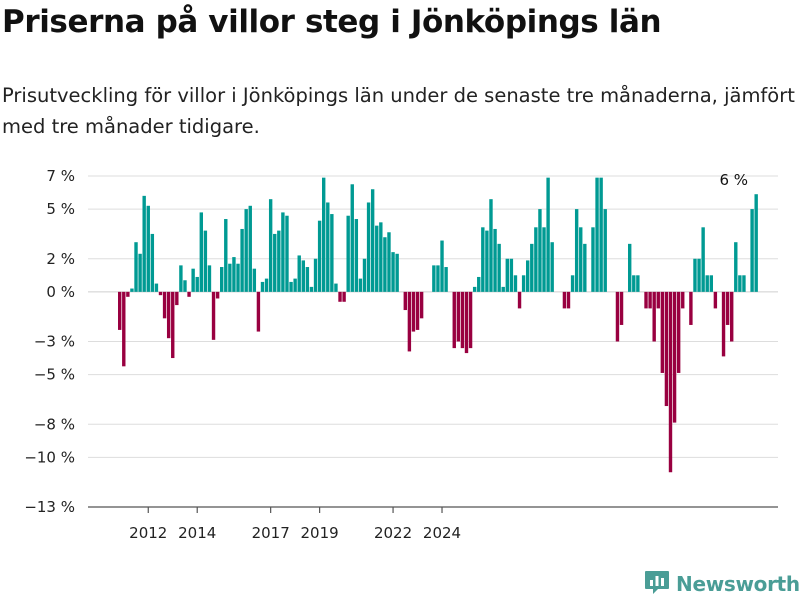  I want to click on chart-title: Priserna på villor steg i Jönköpings län, so click(332, 22).